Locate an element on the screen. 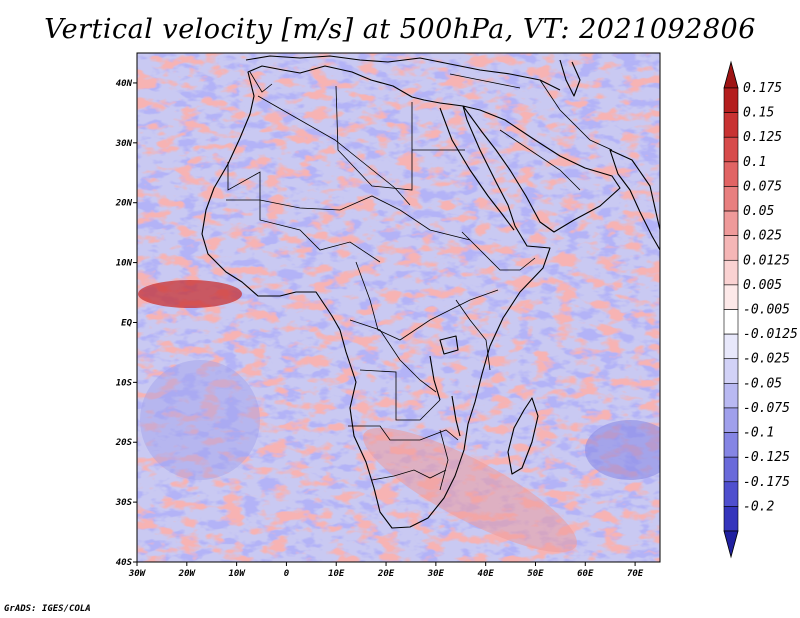 The height and width of the screenshot is (618, 800). madagascar-coastline is located at coordinates (523, 436).